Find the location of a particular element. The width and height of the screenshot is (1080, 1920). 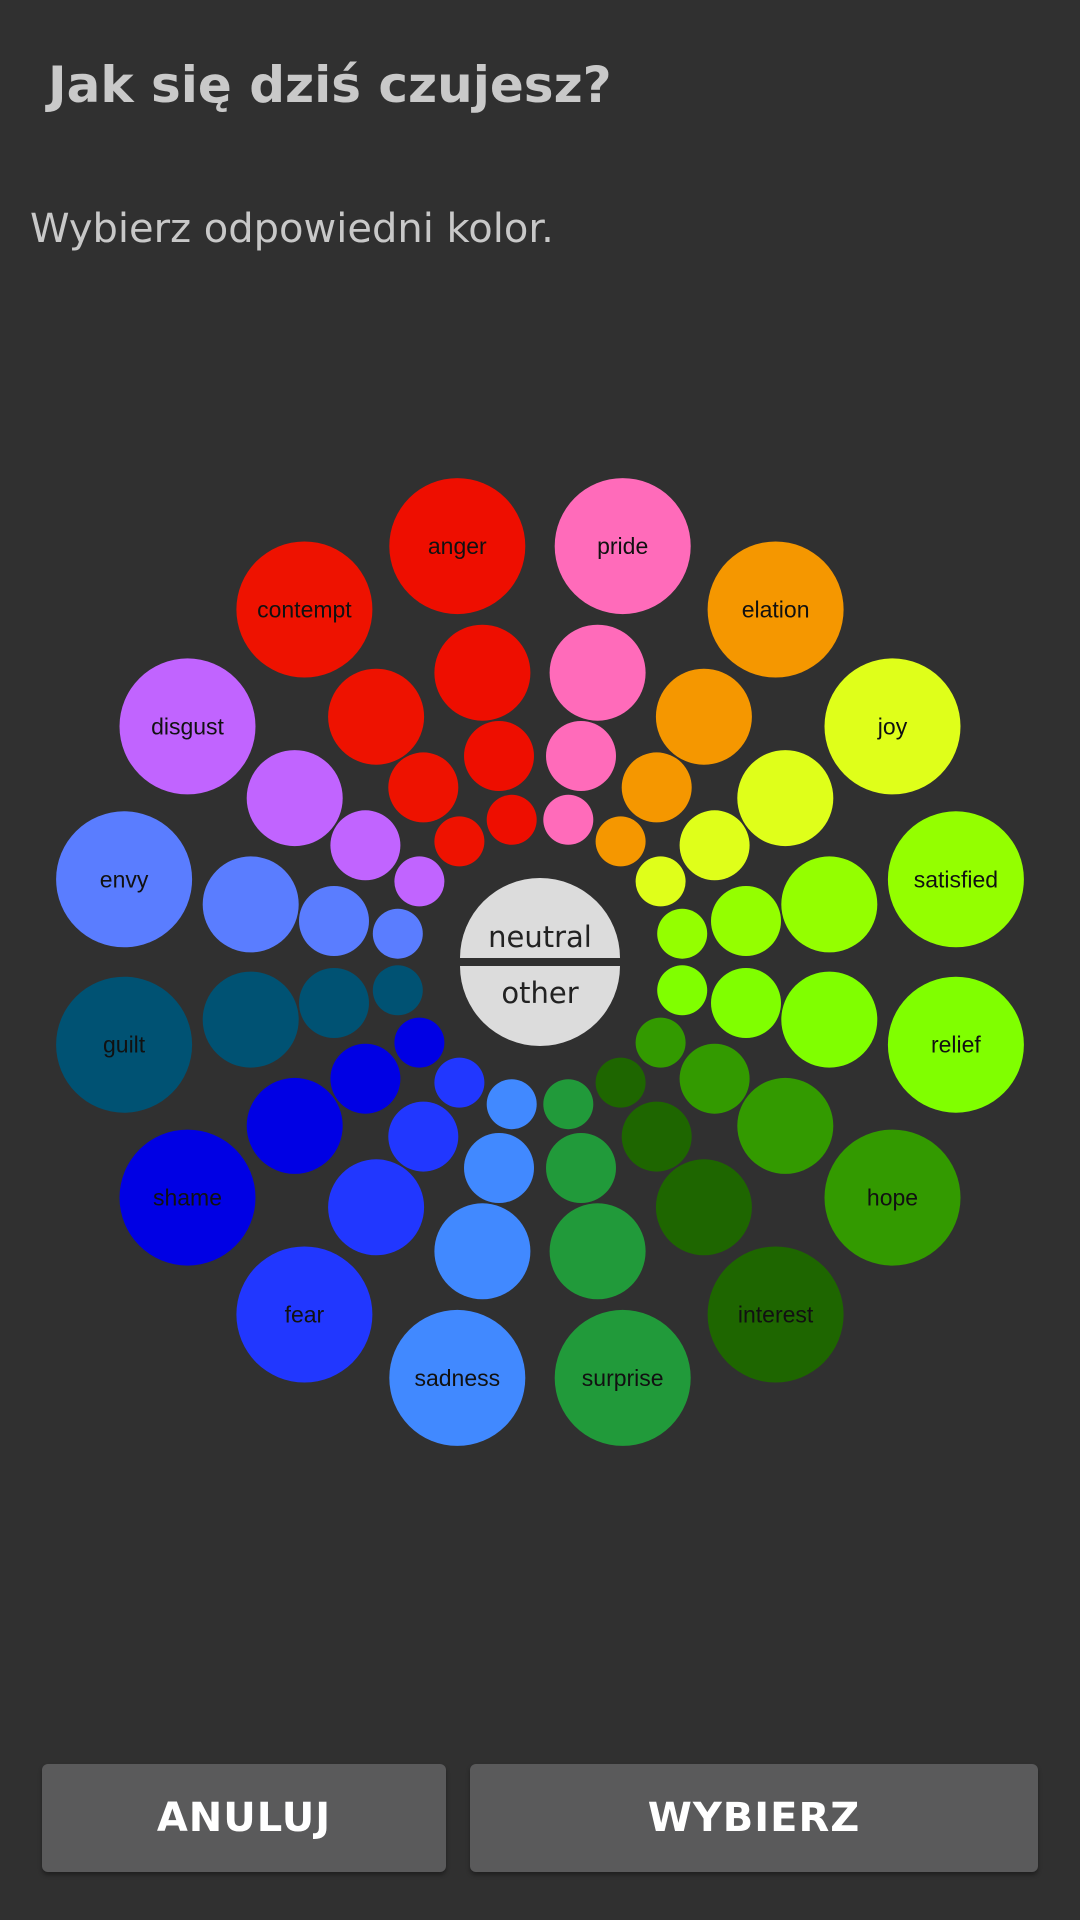

anger-label: anger is located at coordinates (457, 546).